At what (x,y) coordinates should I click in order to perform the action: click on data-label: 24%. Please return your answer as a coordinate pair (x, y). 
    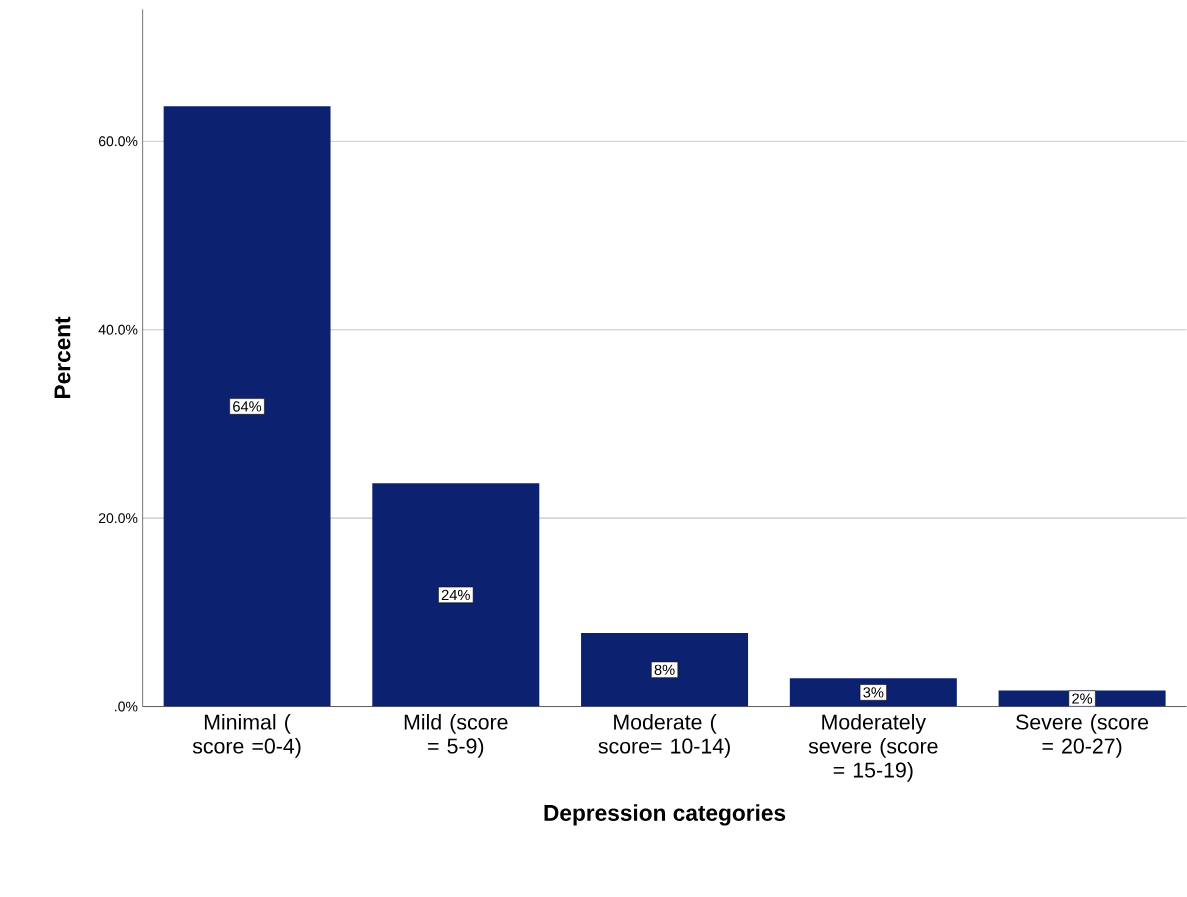
    Looking at the image, I should click on (455, 594).